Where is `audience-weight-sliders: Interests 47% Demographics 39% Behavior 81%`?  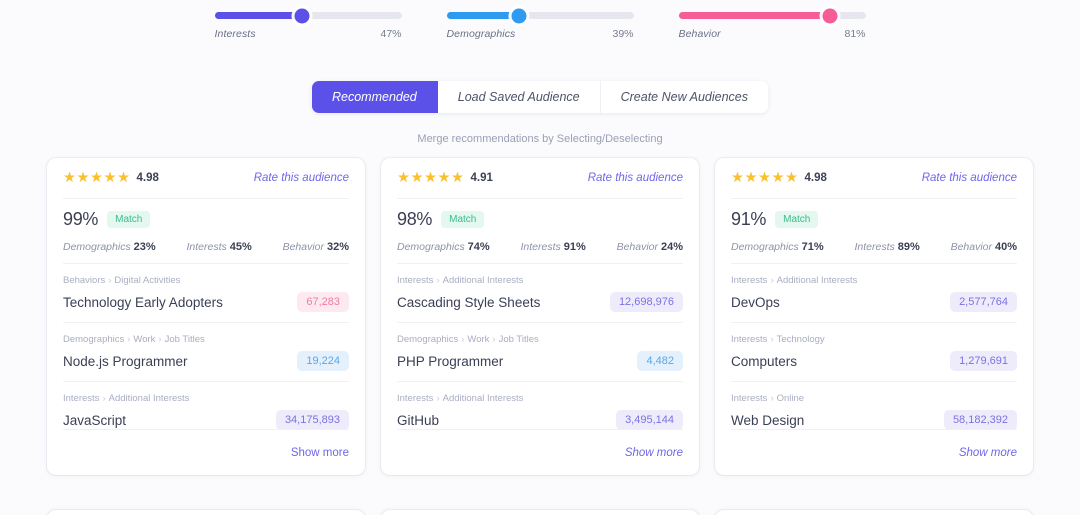
audience-weight-sliders: Interests 47% Demographics 39% Behavior 81% is located at coordinates (540, 20).